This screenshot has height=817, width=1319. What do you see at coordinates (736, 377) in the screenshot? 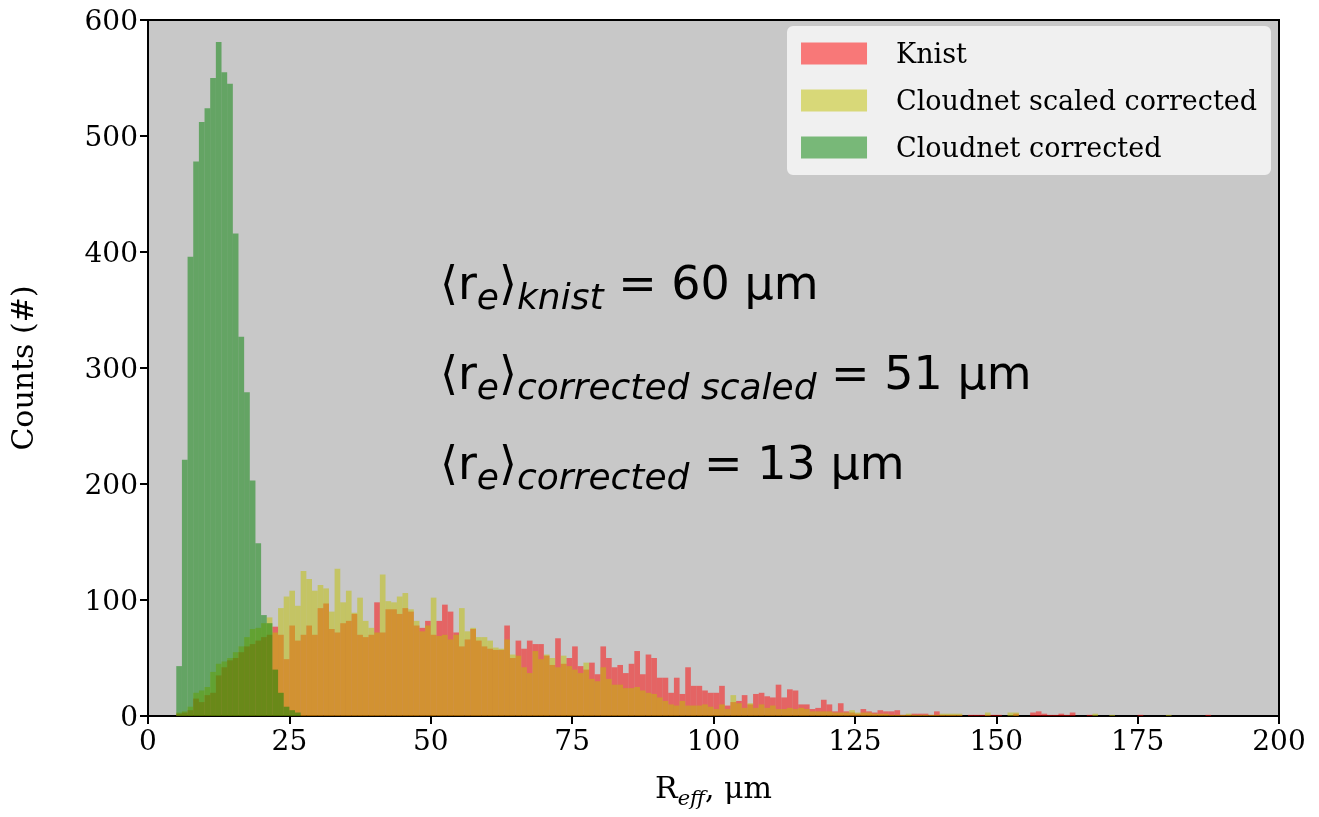
I see `annotation: ⟨r$_{e}$⟩$_{corrected scaled}$ = 51 μm` at bounding box center [736, 377].